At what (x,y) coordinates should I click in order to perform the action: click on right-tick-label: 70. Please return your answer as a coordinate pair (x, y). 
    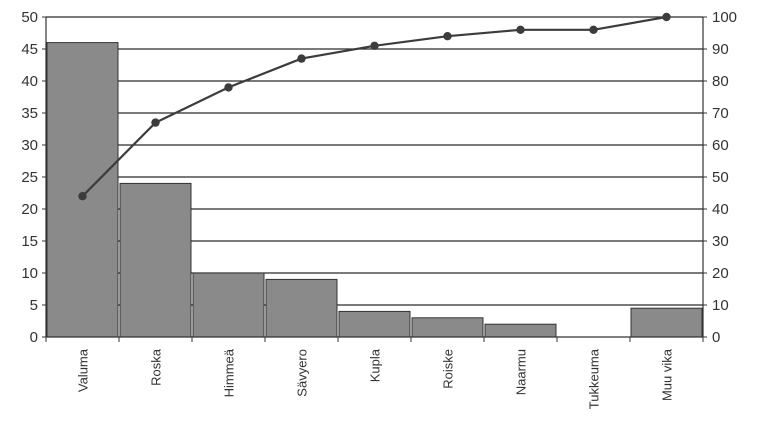
    Looking at the image, I should click on (720, 113).